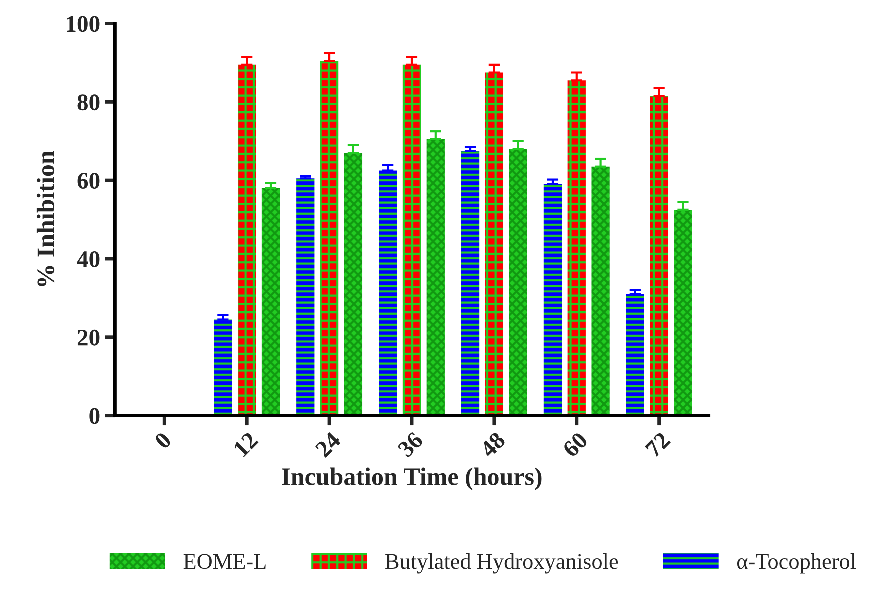 This screenshot has height=594, width=886. I want to click on y-axis-title: % Inhibition, so click(45, 218).